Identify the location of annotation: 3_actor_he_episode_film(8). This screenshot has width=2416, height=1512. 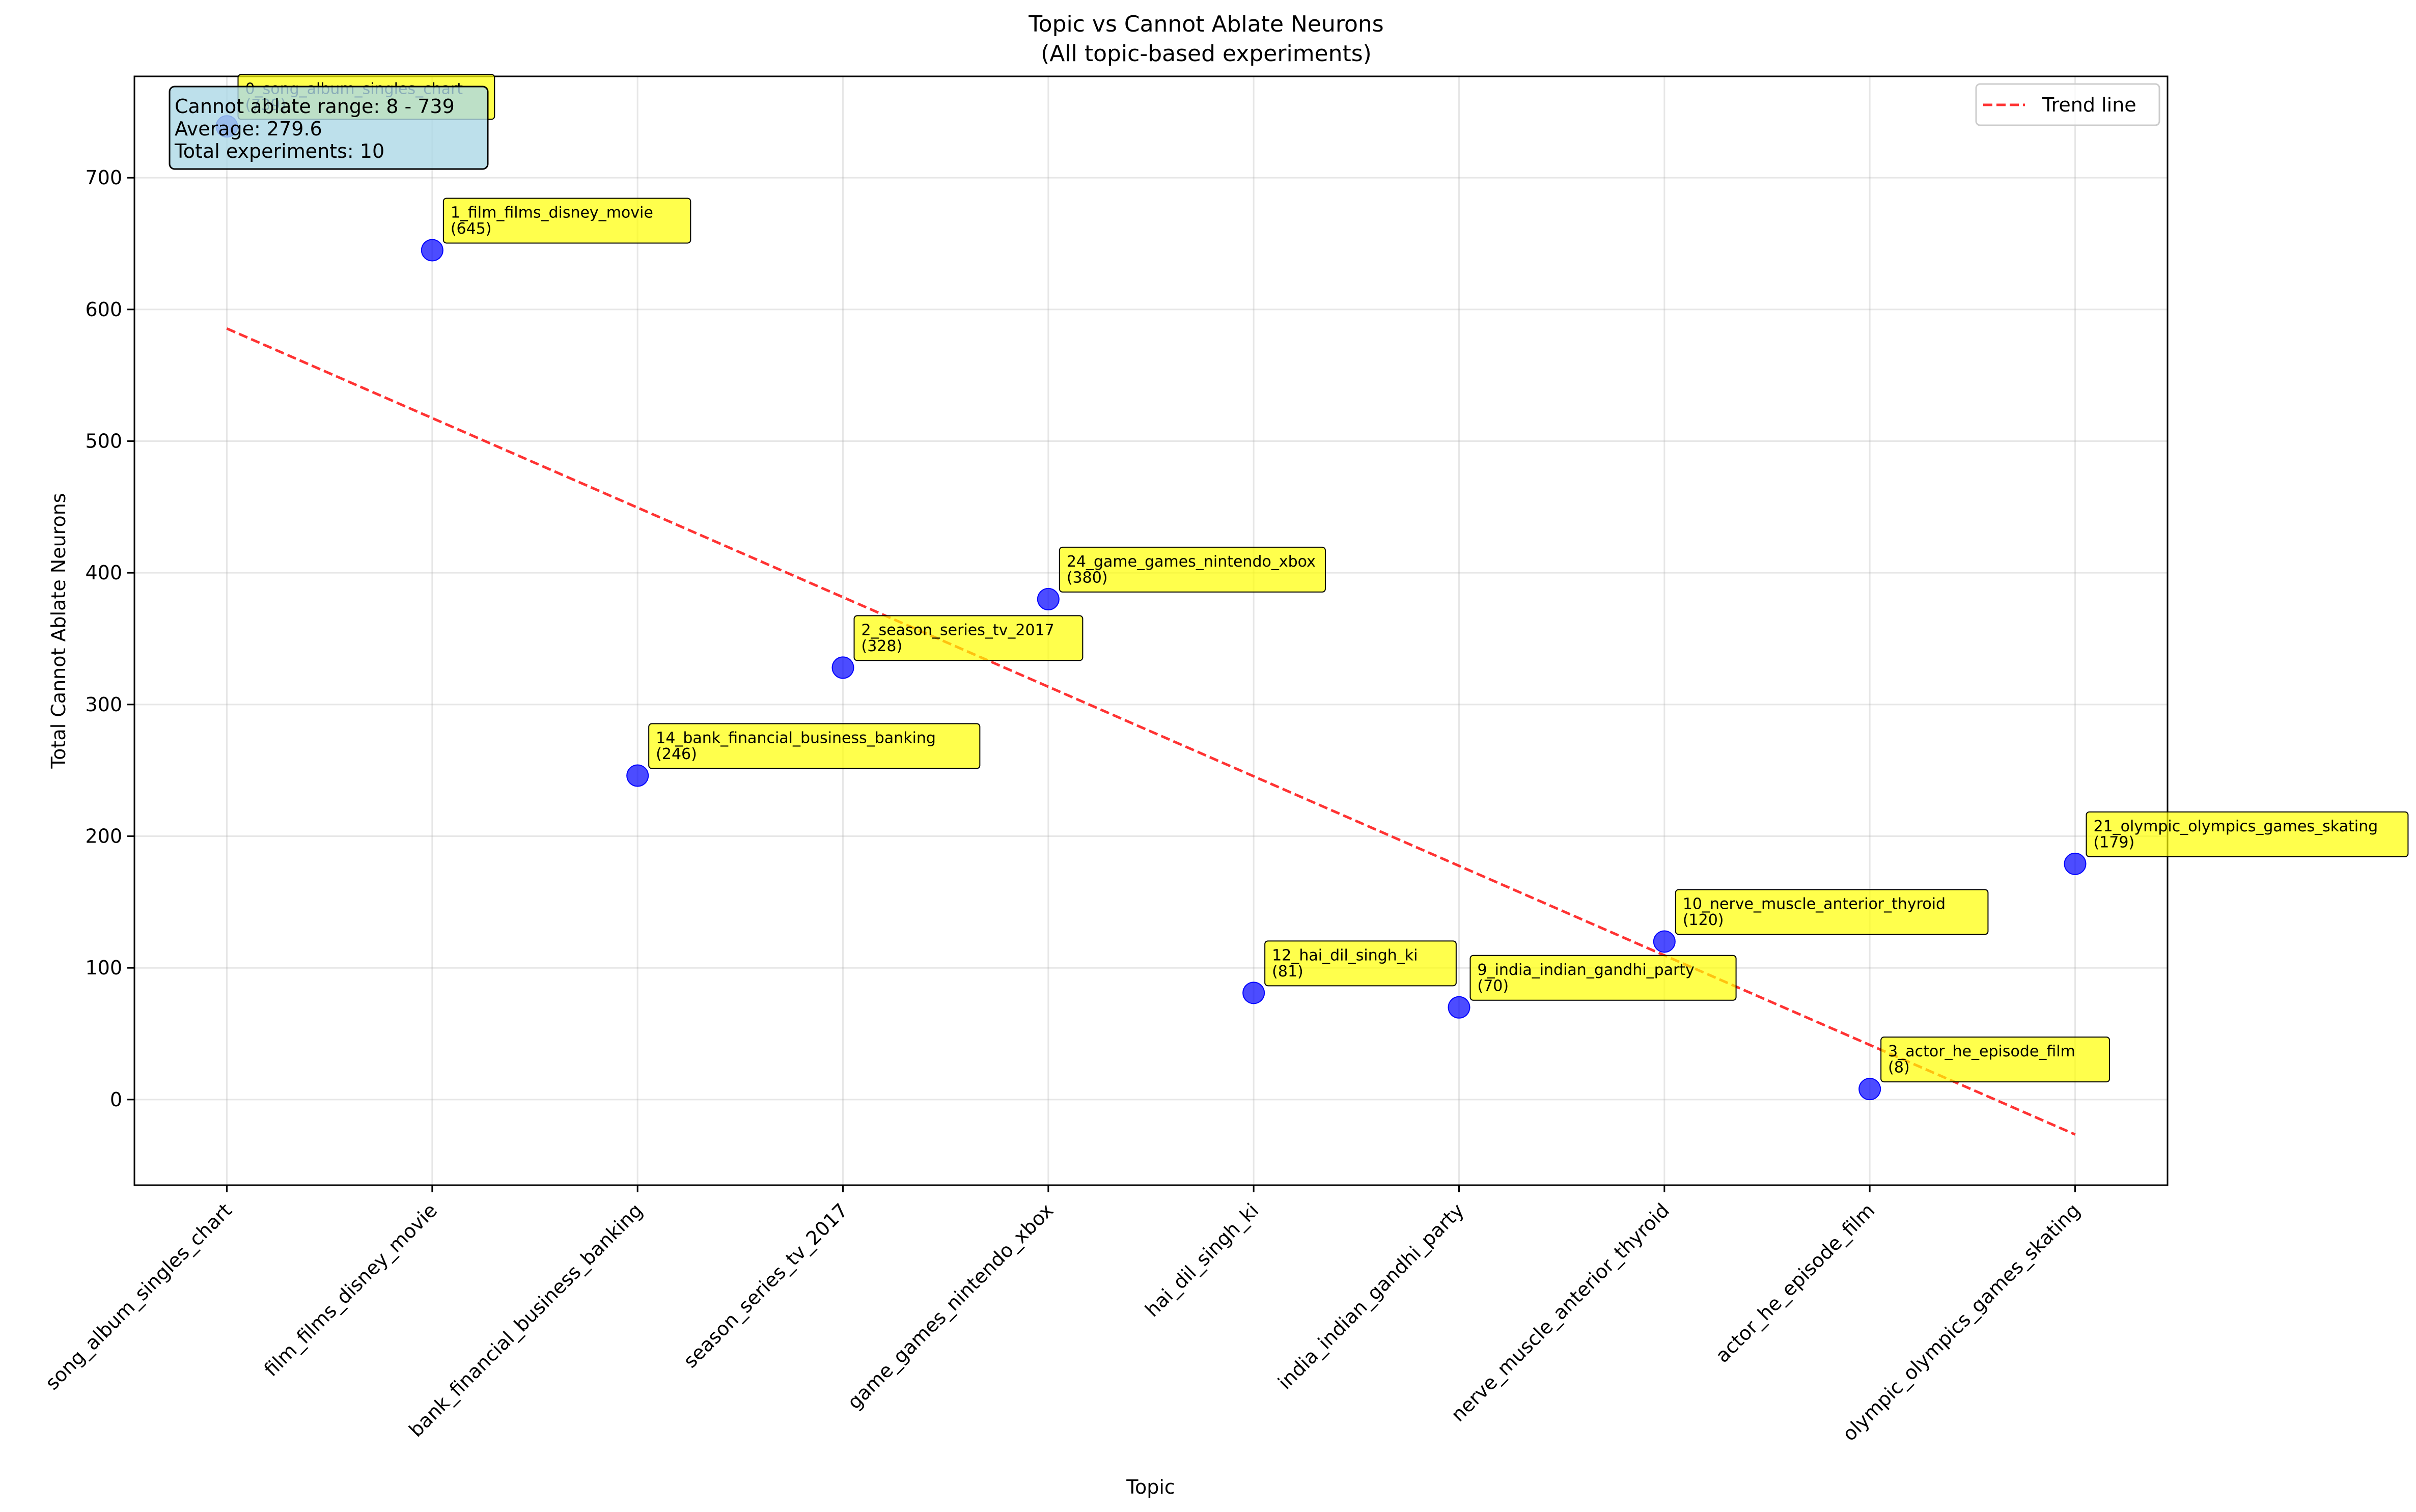
(1995, 1060).